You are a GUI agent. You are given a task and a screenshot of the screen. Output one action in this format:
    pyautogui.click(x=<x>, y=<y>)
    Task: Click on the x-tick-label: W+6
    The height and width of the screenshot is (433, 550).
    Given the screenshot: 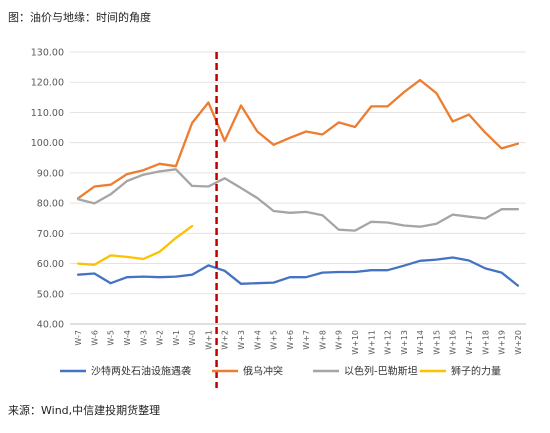 What is the action you would take?
    pyautogui.click(x=290, y=340)
    